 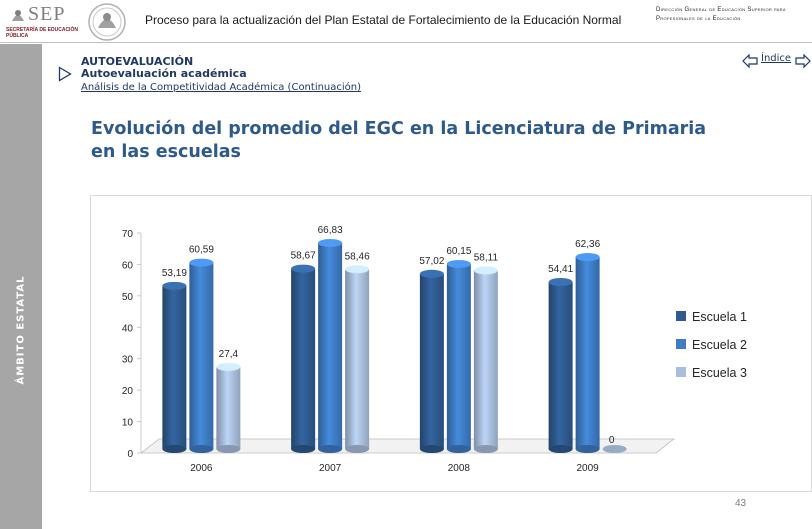 What do you see at coordinates (750, 61) in the screenshot?
I see `previous-arrow-icon` at bounding box center [750, 61].